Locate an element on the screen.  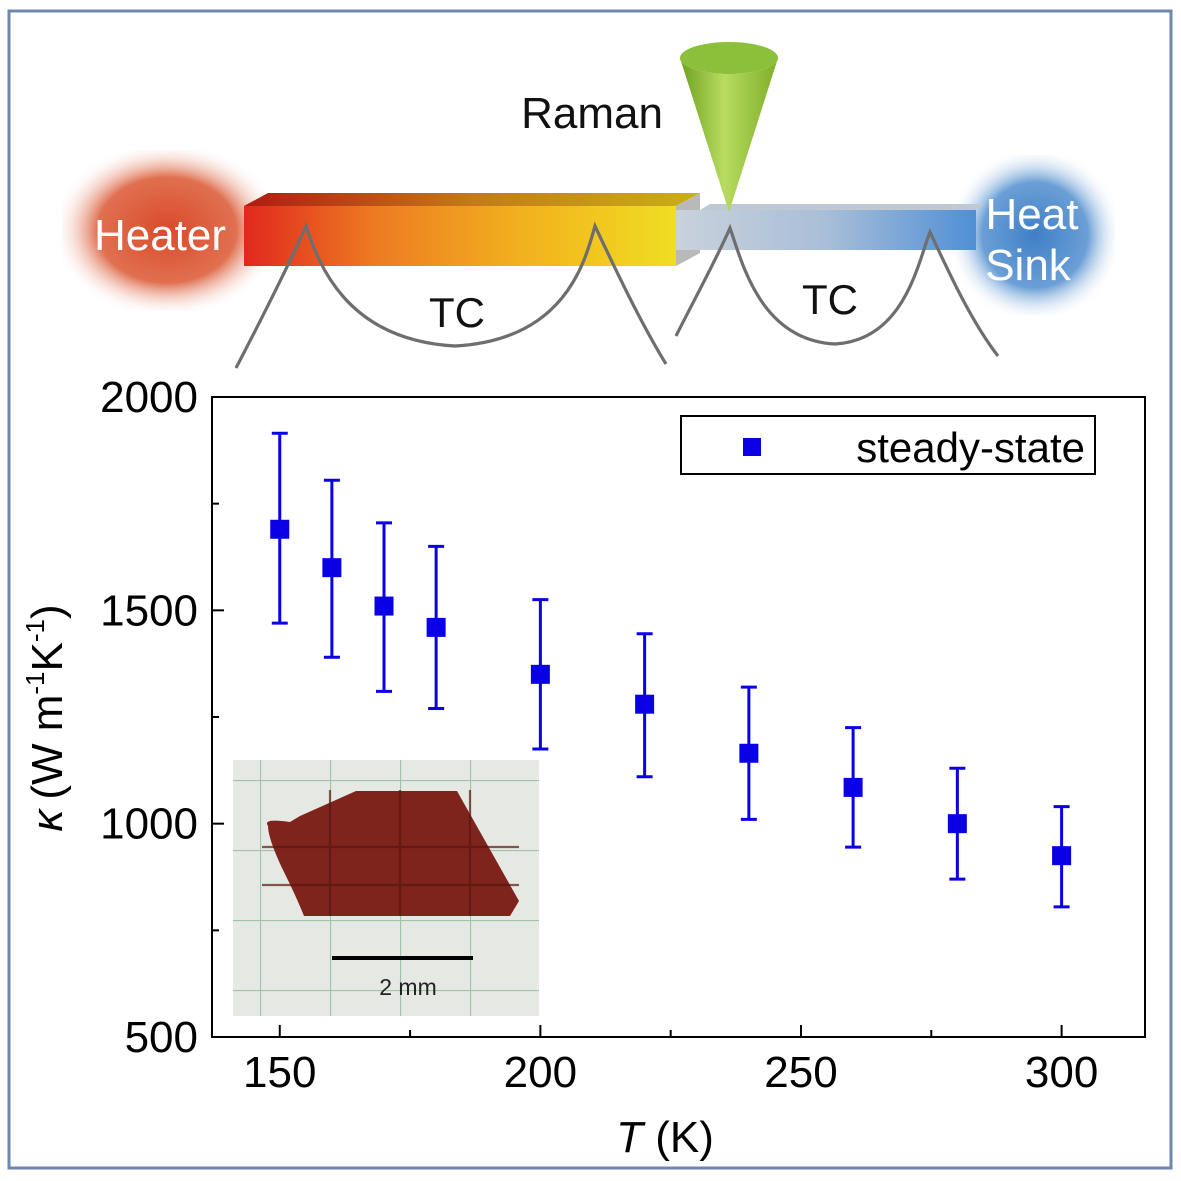
svg-text: κ(W m-1K-1) is located at coordinates (46, 717).